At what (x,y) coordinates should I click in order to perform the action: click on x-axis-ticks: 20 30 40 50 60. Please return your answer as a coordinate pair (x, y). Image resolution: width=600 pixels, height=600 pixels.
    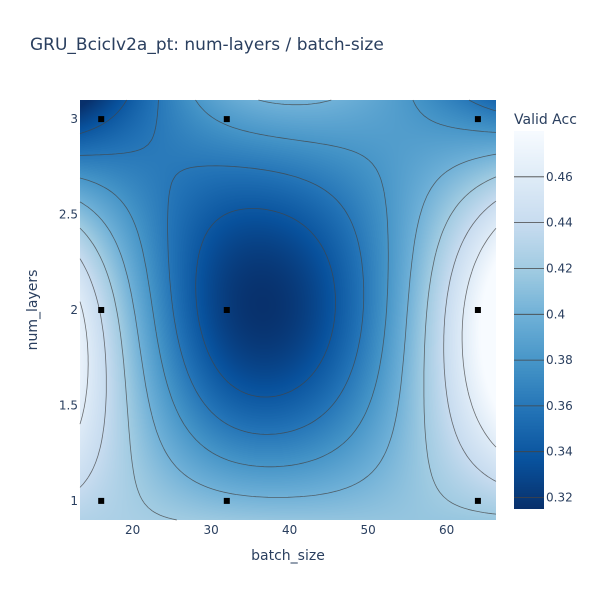
    Looking at the image, I should click on (289, 530).